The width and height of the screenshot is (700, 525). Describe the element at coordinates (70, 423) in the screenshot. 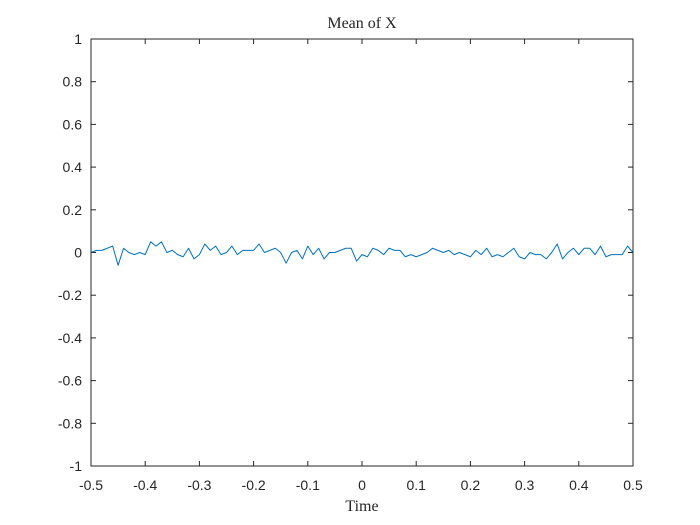

I see `y-tick-label: -0.8` at that location.